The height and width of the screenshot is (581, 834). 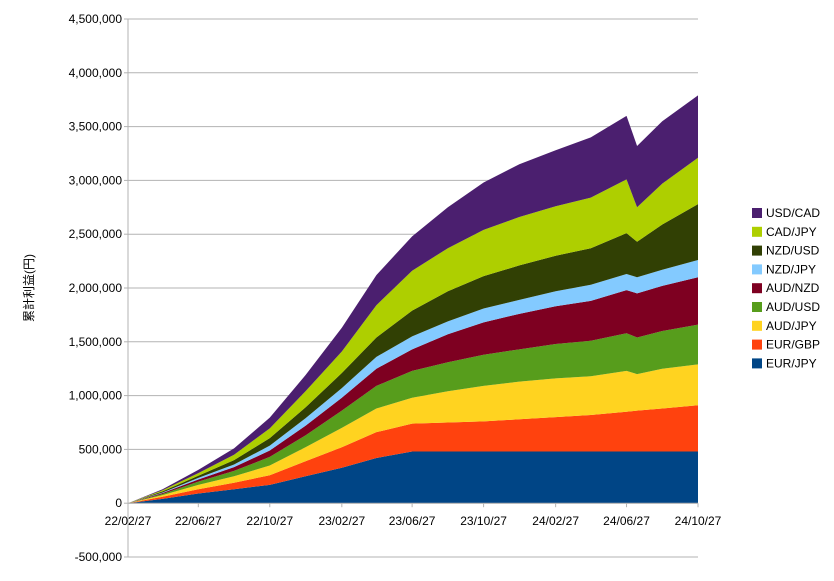 I want to click on x-tick-label: 24/02/27, so click(x=555, y=521).